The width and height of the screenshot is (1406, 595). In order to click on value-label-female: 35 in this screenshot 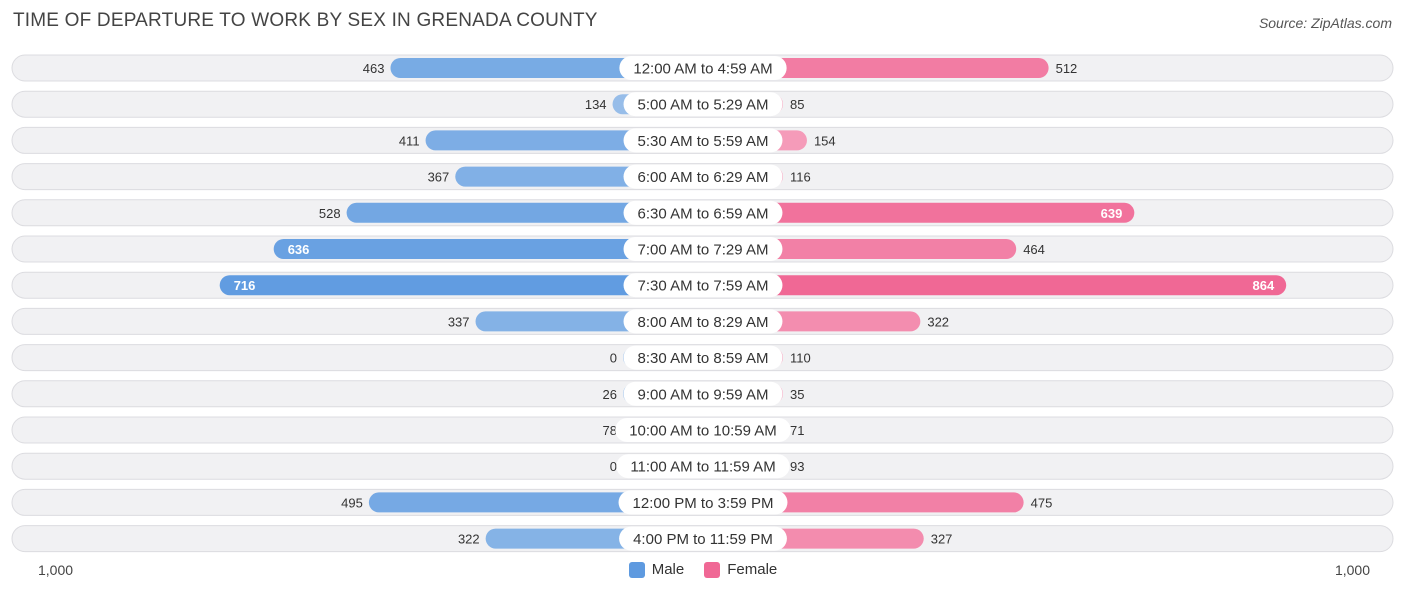, I will do `click(797, 394)`.